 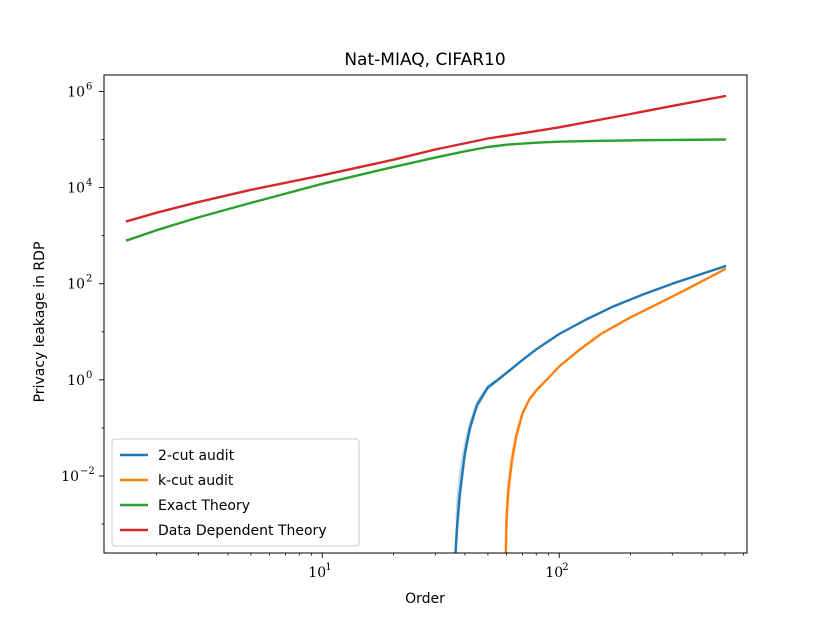 What do you see at coordinates (89, 183) in the screenshot?
I see `y-tick-exponent: 4` at bounding box center [89, 183].